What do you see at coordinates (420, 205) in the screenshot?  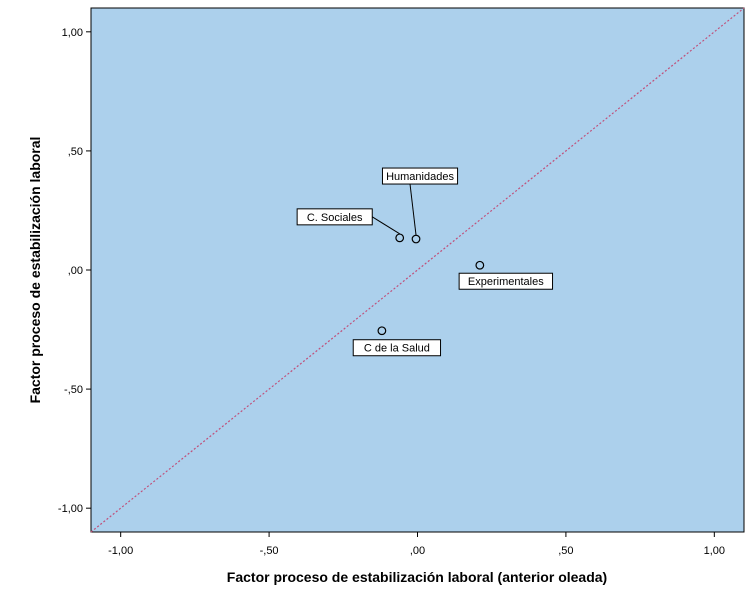 I see `data-point-group: Humanidades` at bounding box center [420, 205].